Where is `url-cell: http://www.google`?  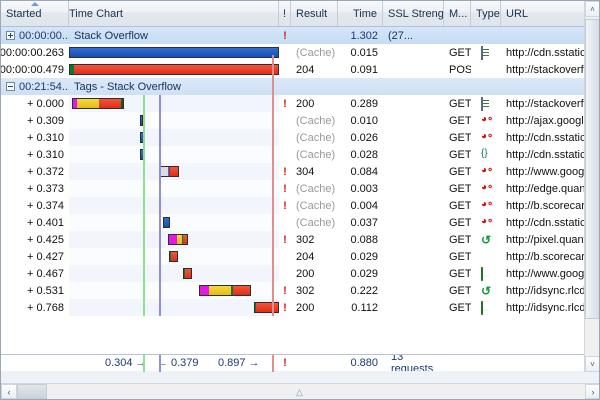 url-cell: http://www.google is located at coordinates (546, 273).